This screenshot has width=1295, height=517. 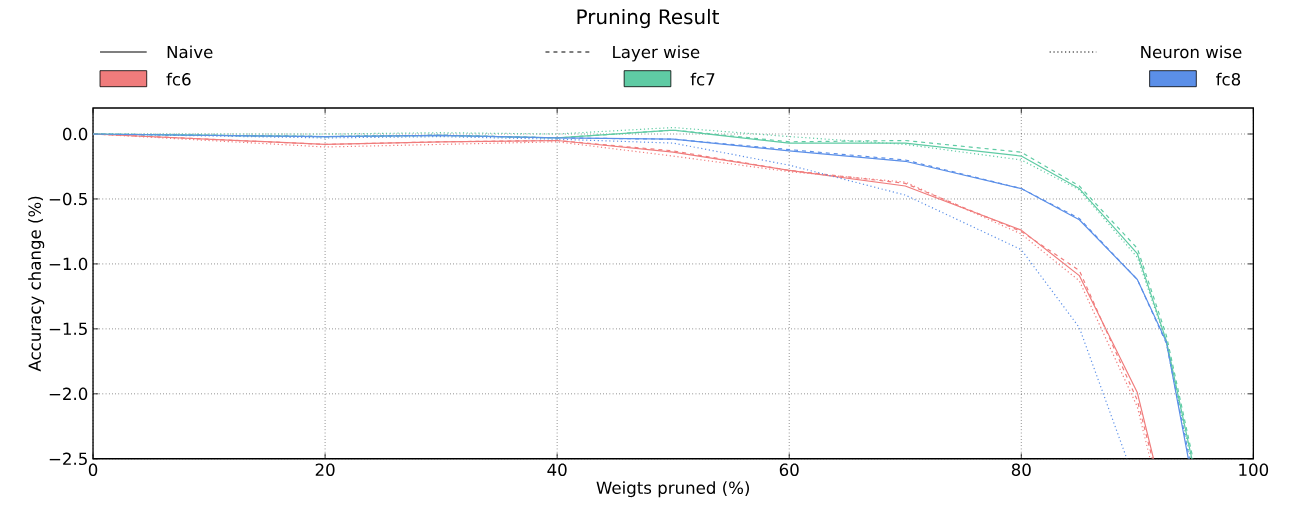 What do you see at coordinates (190, 52) in the screenshot?
I see `text: Naive` at bounding box center [190, 52].